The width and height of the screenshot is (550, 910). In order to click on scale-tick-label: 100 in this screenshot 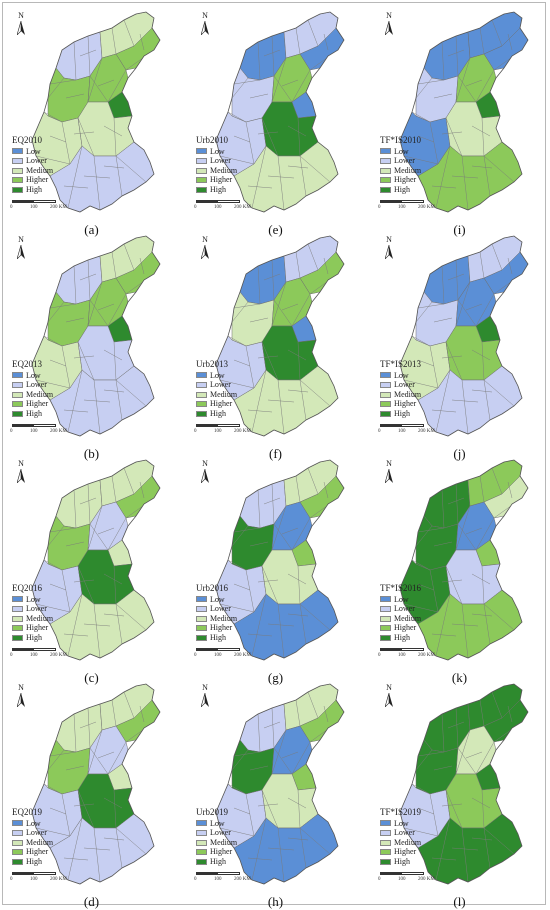, I will do `click(34, 879)`.